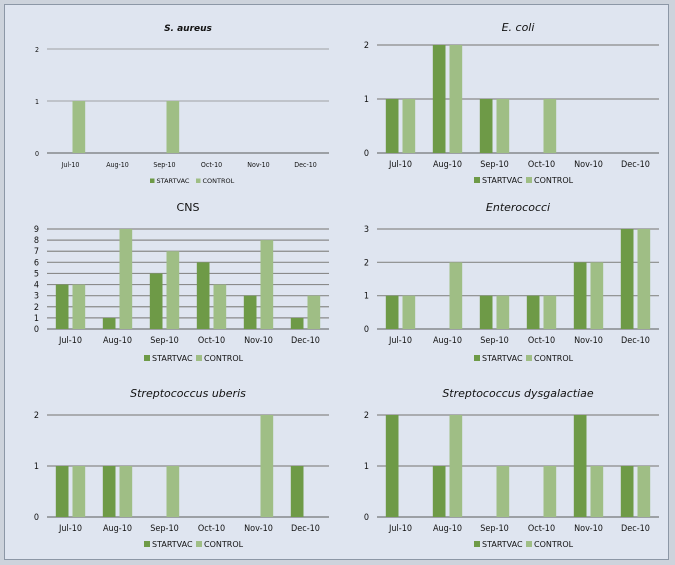  I want to click on y-tick-label: 3, so click(366, 230).